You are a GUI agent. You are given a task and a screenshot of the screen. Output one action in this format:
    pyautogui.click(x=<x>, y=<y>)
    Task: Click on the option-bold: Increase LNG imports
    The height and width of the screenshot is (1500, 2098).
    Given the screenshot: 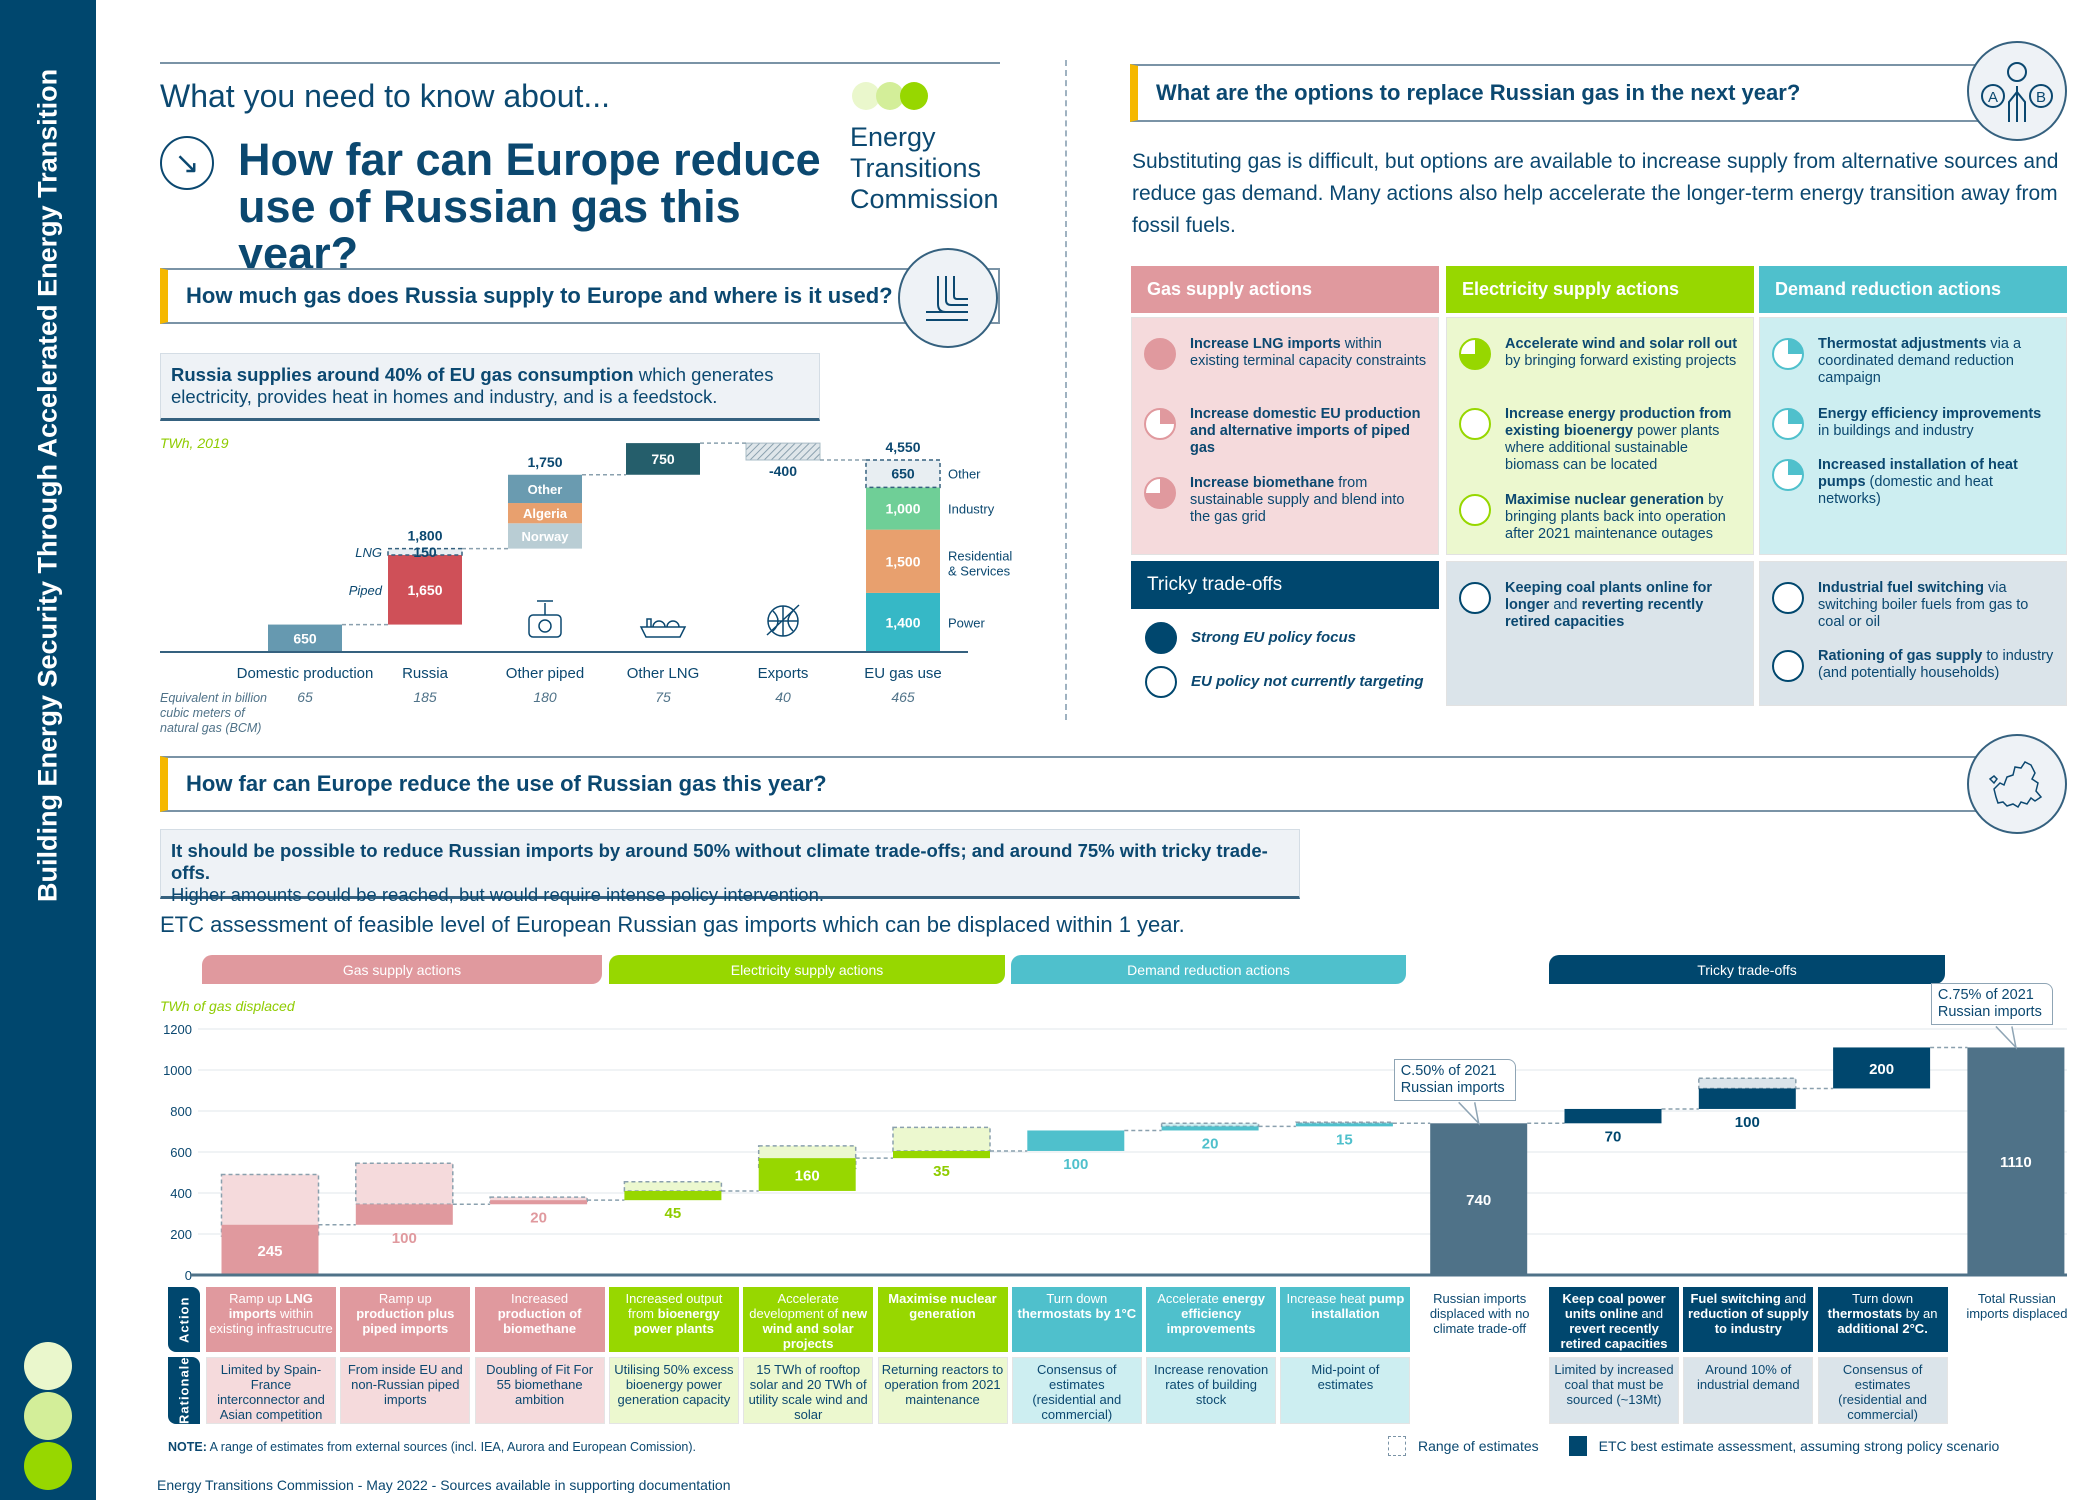 What is the action you would take?
    pyautogui.click(x=1265, y=344)
    